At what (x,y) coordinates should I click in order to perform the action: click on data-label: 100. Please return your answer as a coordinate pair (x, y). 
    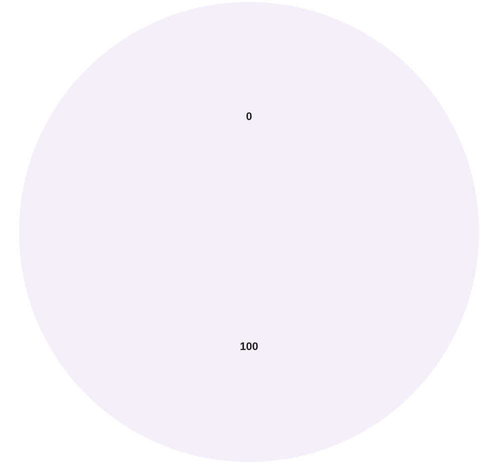
    Looking at the image, I should click on (249, 346).